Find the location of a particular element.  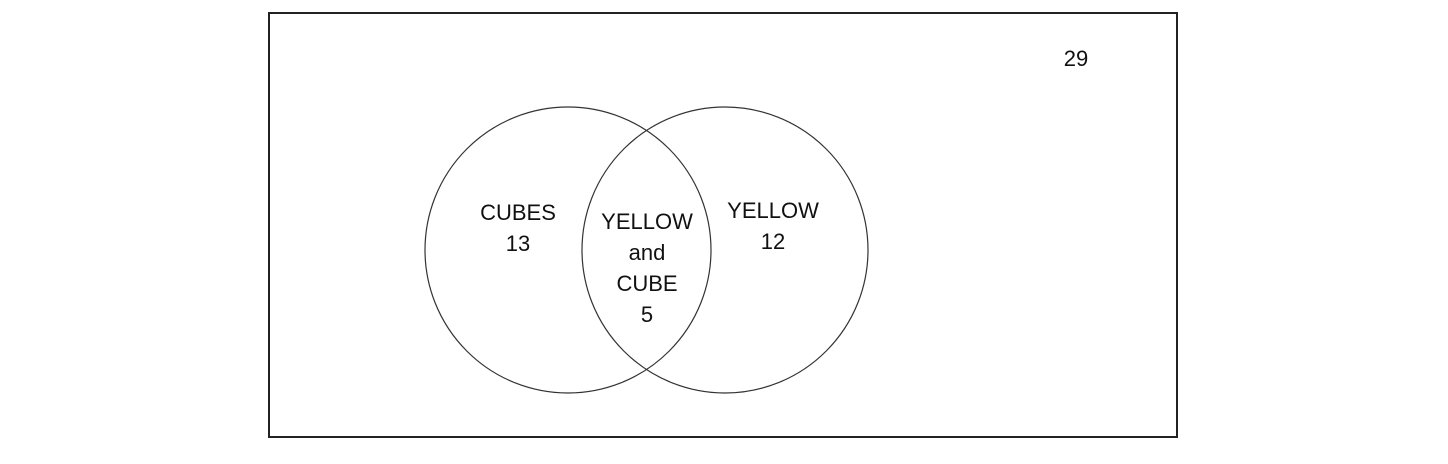

intersection-label-line3: CUBE is located at coordinates (646, 283).